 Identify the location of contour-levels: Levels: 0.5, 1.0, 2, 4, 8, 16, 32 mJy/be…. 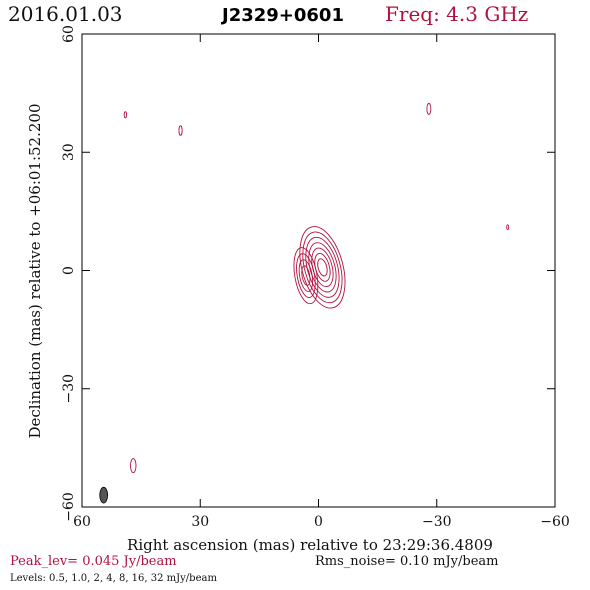
(113, 578).